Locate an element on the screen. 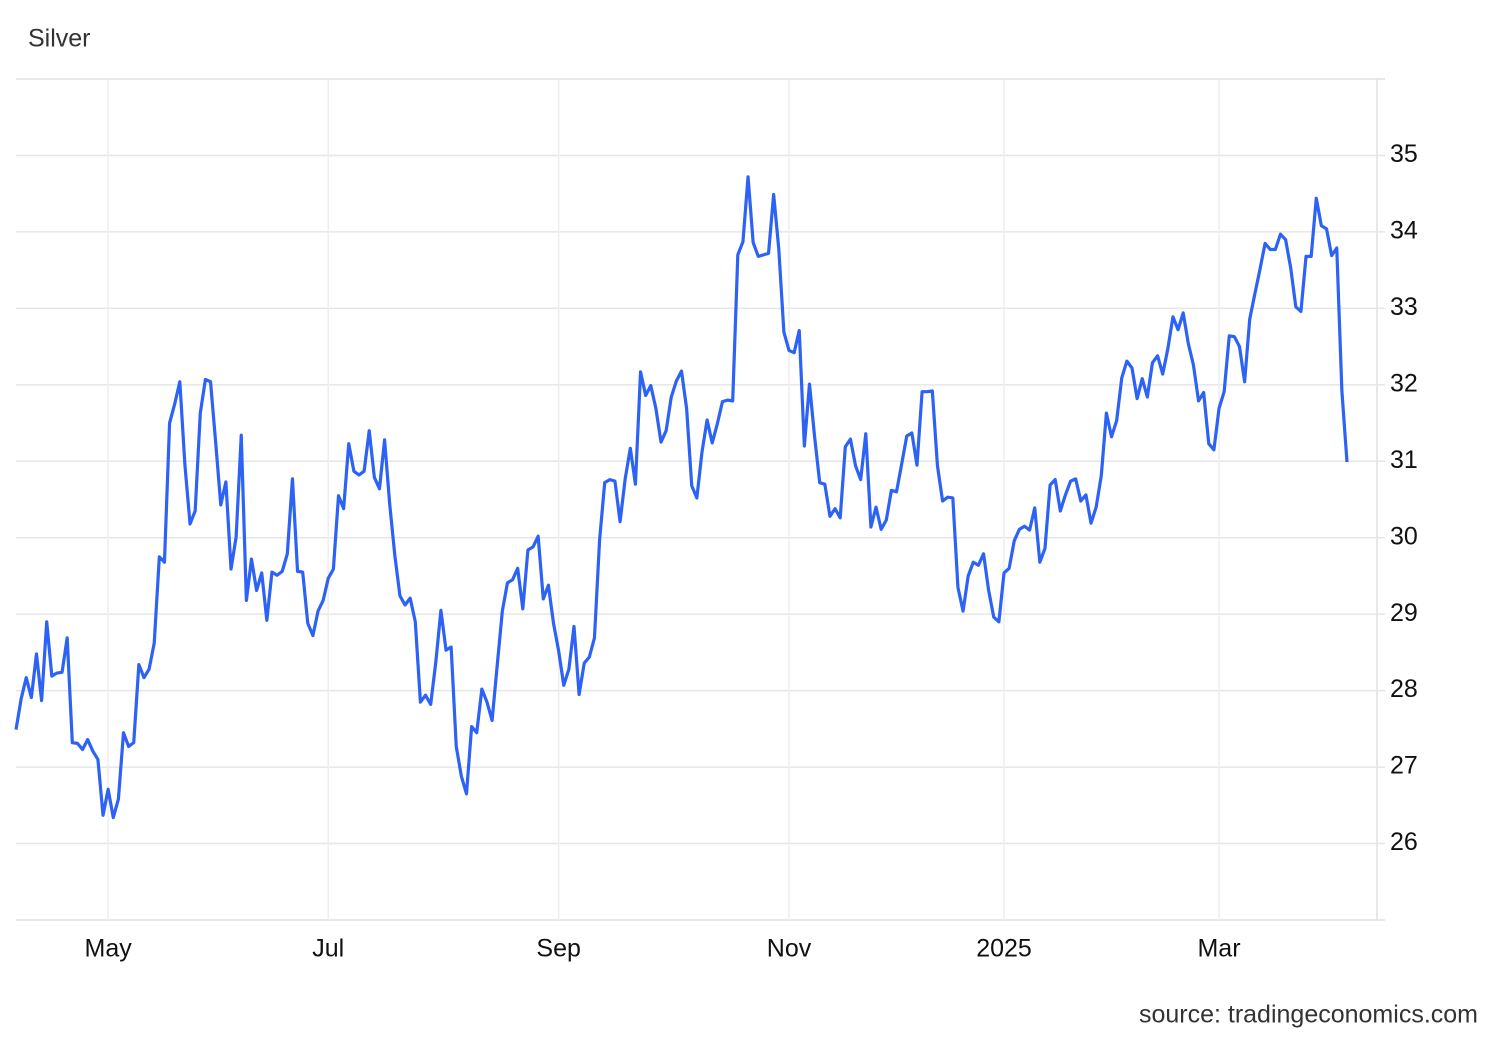 This screenshot has height=1040, width=1500. chart-title: Silver is located at coordinates (59, 39).